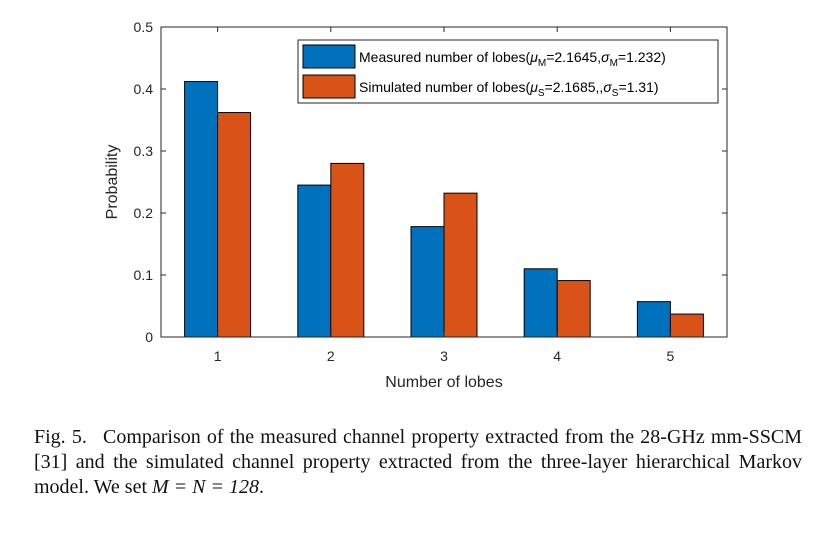 The width and height of the screenshot is (815, 533). What do you see at coordinates (112, 182) in the screenshot?
I see `y-axis-label: Probability` at bounding box center [112, 182].